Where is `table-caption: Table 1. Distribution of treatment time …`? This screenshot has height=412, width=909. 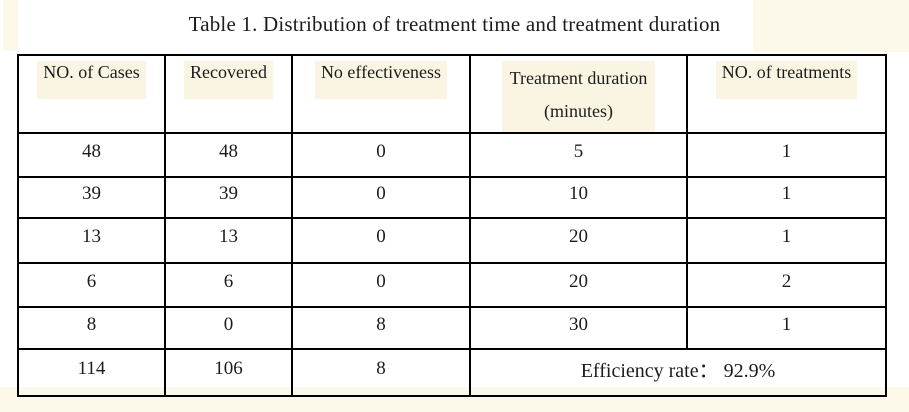
table-caption: Table 1. Distribution of treatment time … is located at coordinates (454, 24).